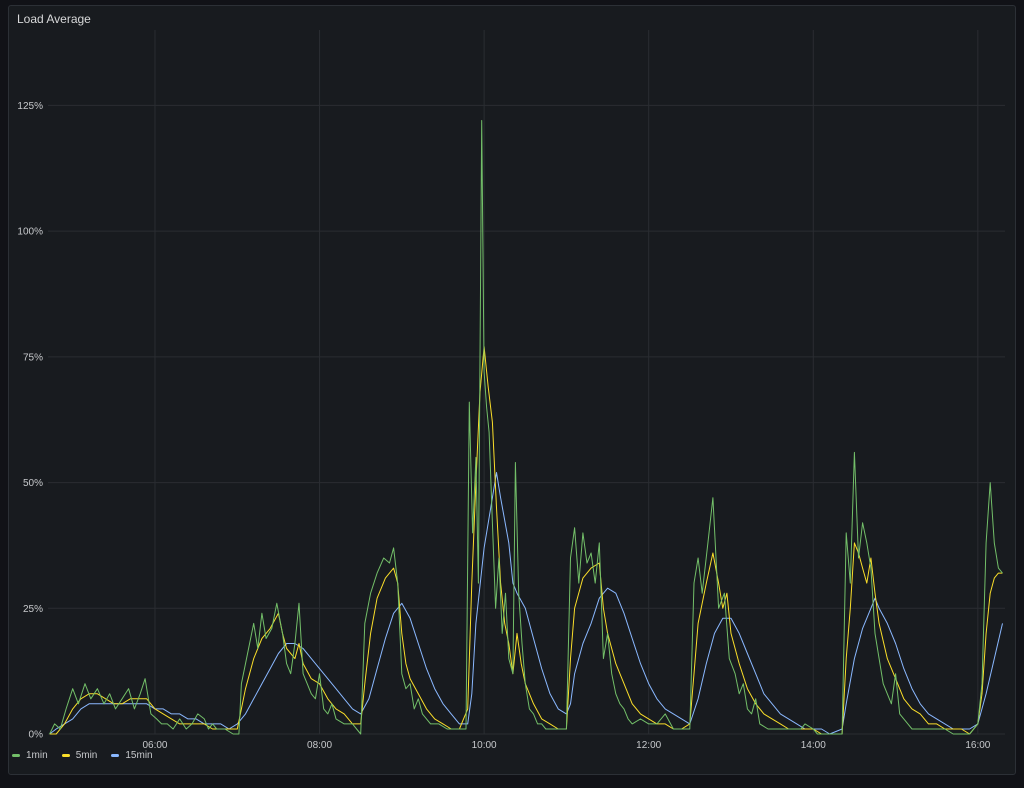  I want to click on y-tick-label: 100%, so click(30, 232).